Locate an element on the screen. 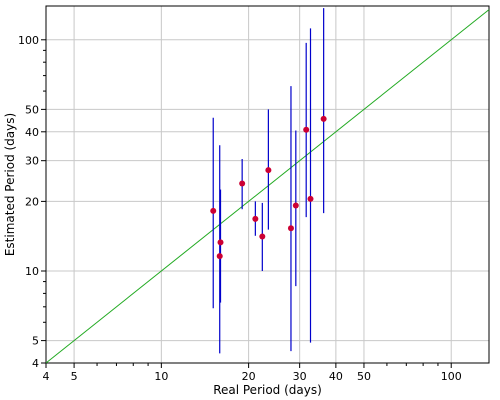 The image size is (500, 400). x-axis-ticks: 4 5 10 20 30 40 50 100 is located at coordinates (252, 373).